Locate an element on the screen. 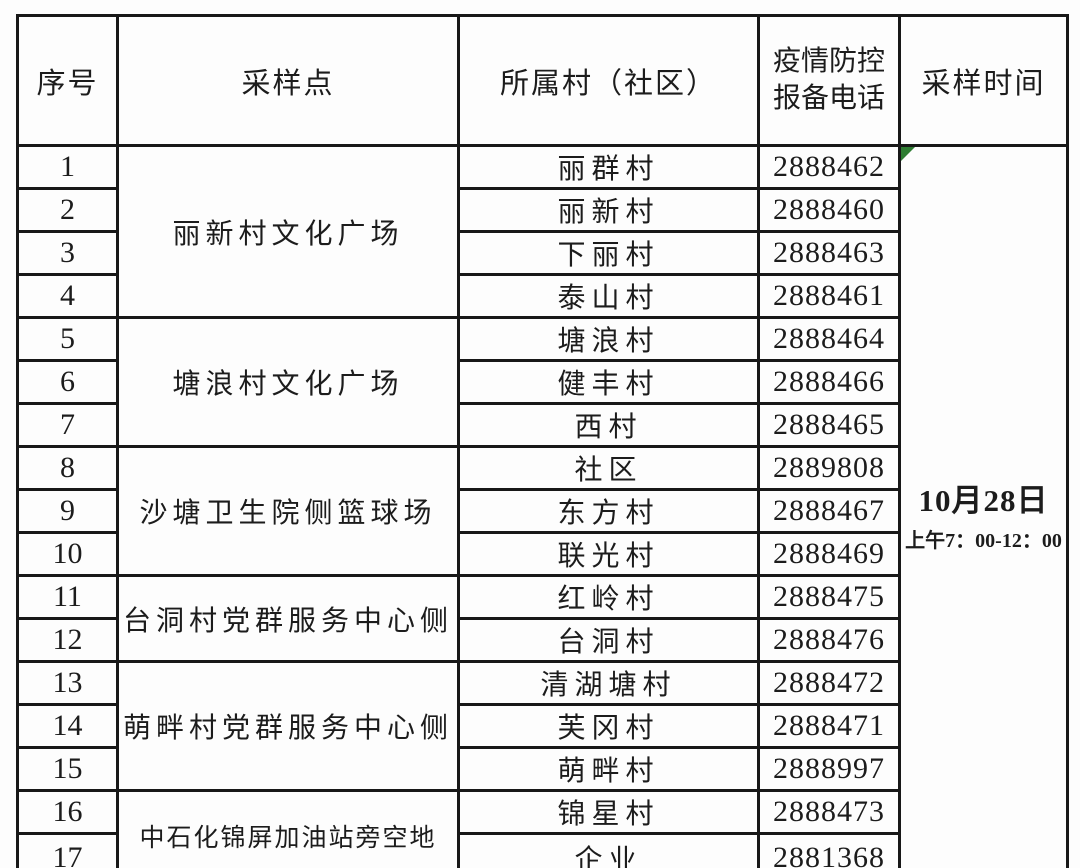 This screenshot has width=1080, height=868. table-row: 17 企业 2881368 is located at coordinates (542, 850).